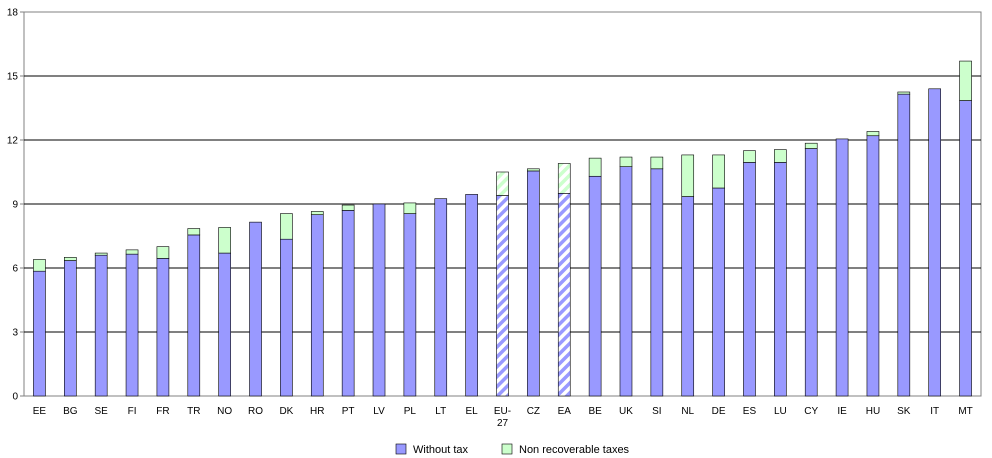  Describe the element at coordinates (780, 411) in the screenshot. I see `x-tick-label: LU` at that location.